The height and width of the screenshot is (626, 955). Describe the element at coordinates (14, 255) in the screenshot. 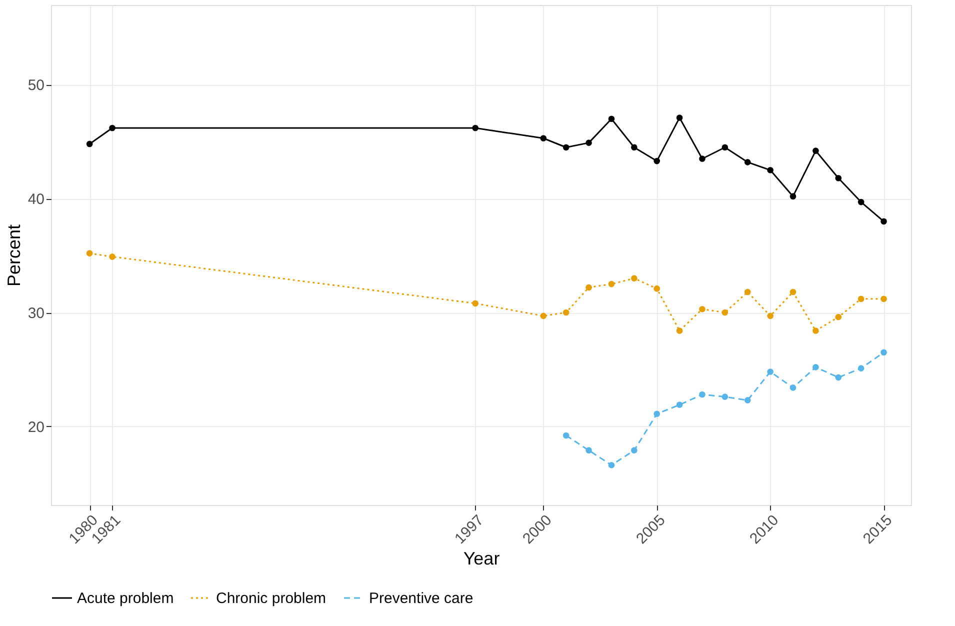

I see `y-axis-title: Percent` at that location.